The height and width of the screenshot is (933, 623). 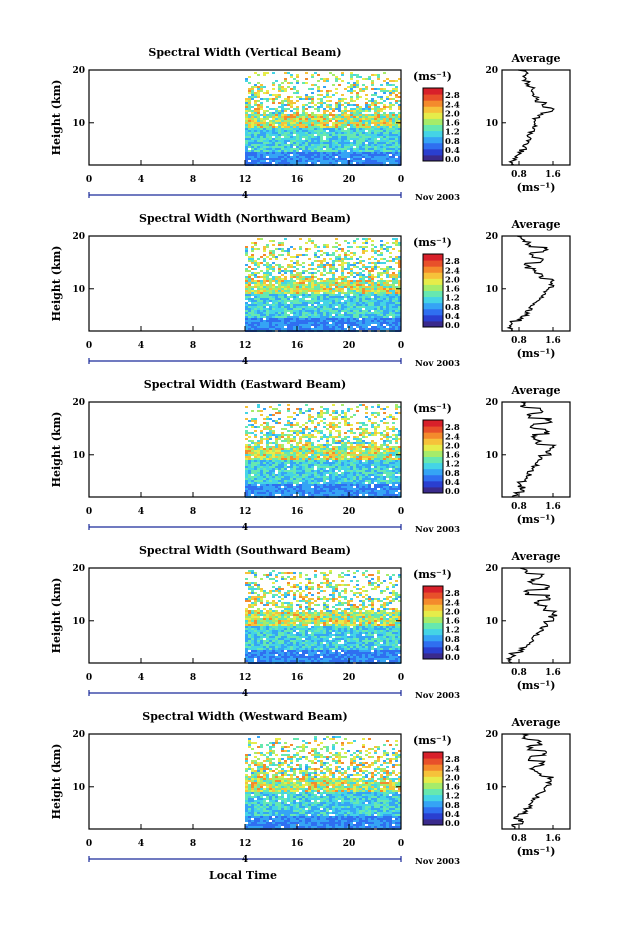 What do you see at coordinates (491, 71) in the screenshot?
I see `avg-y-tick-label: 20` at bounding box center [491, 71].